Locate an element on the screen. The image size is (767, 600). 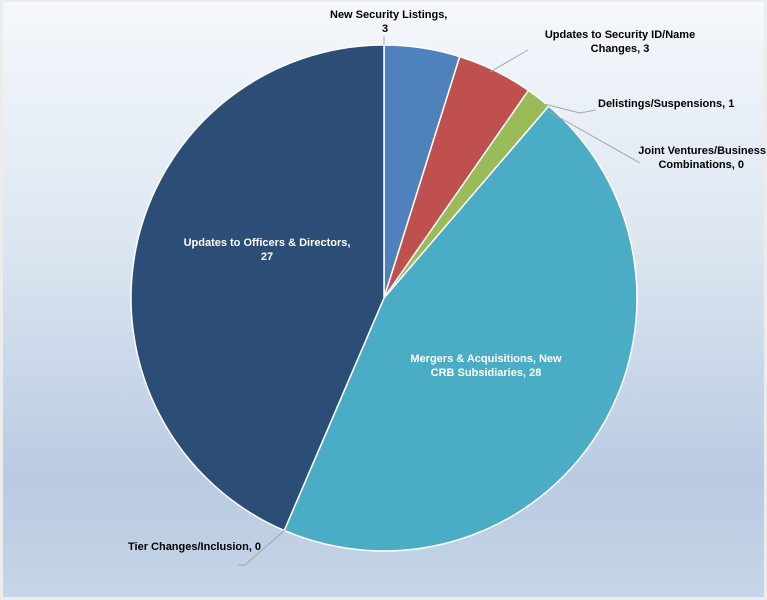
label-text: Joint Ventures/Business is located at coordinates (702, 151).